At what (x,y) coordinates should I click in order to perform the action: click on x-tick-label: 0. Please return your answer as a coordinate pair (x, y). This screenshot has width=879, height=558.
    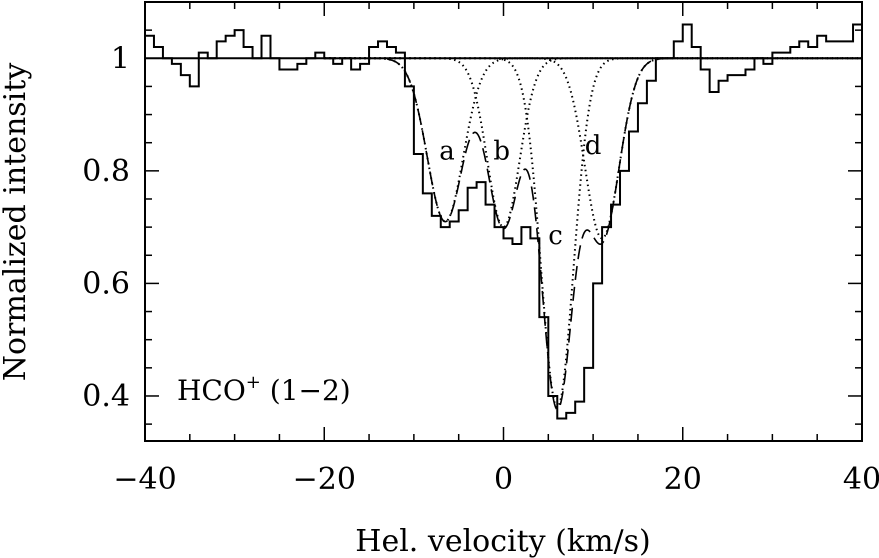
    Looking at the image, I should click on (503, 479).